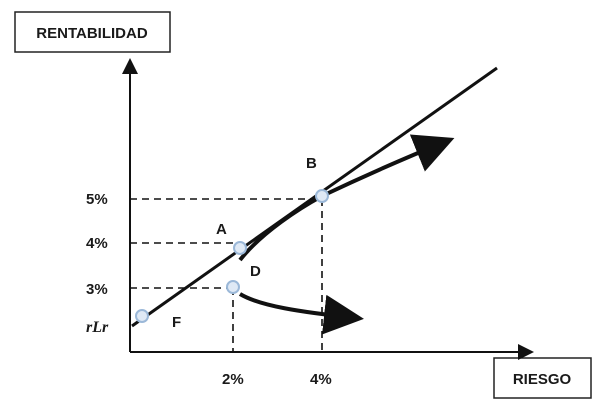  I want to click on point-label-B: B, so click(311, 163).